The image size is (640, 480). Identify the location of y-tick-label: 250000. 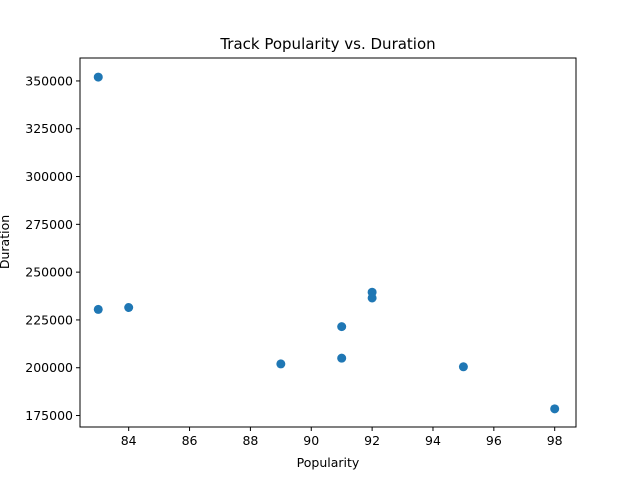
(49, 272).